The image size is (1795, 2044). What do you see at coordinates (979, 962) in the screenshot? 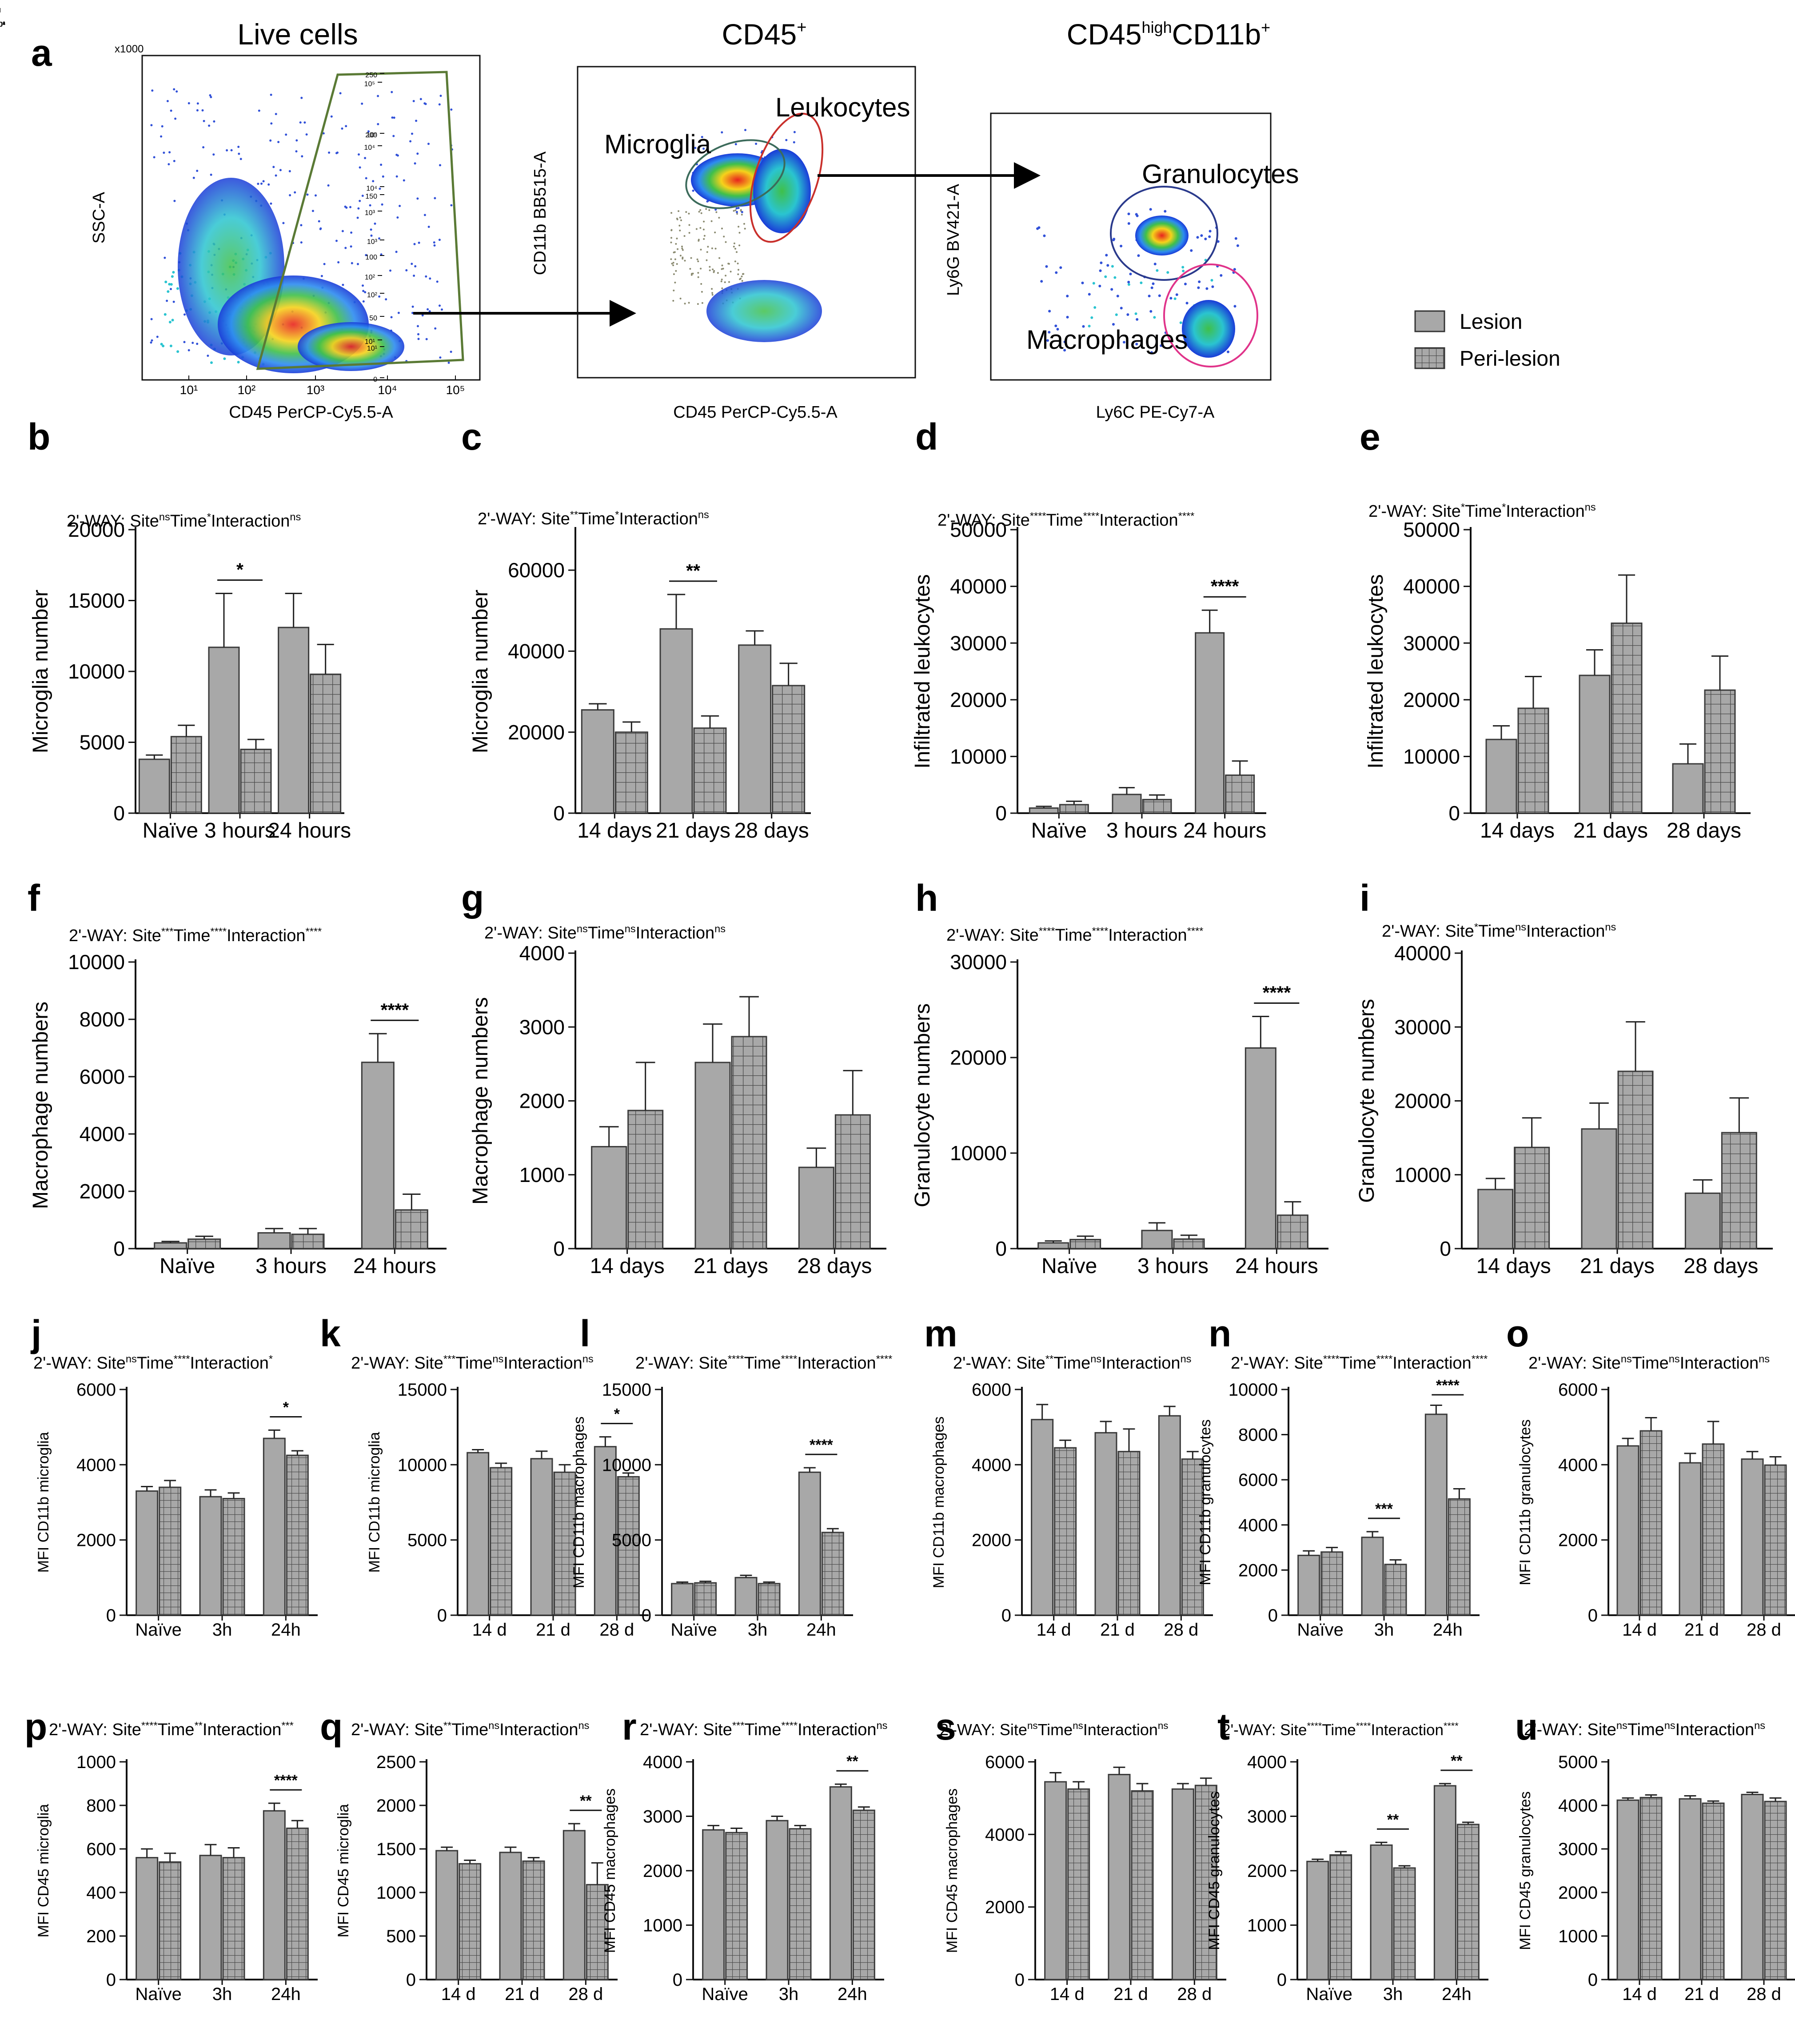
I see `y-tick-label: 30000` at bounding box center [979, 962].